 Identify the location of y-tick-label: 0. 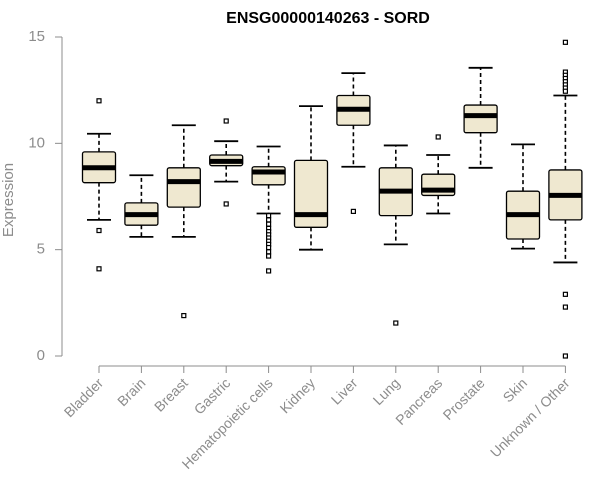
(41, 355).